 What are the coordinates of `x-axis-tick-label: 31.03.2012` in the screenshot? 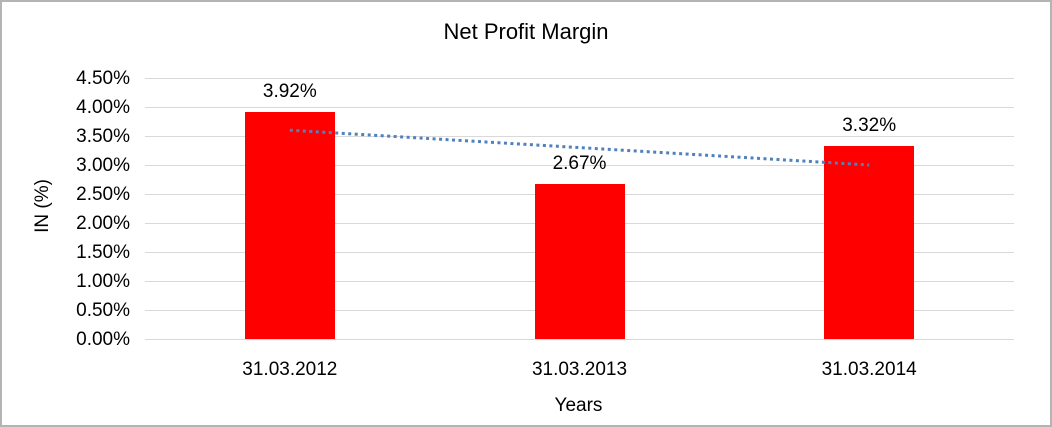 It's located at (290, 369).